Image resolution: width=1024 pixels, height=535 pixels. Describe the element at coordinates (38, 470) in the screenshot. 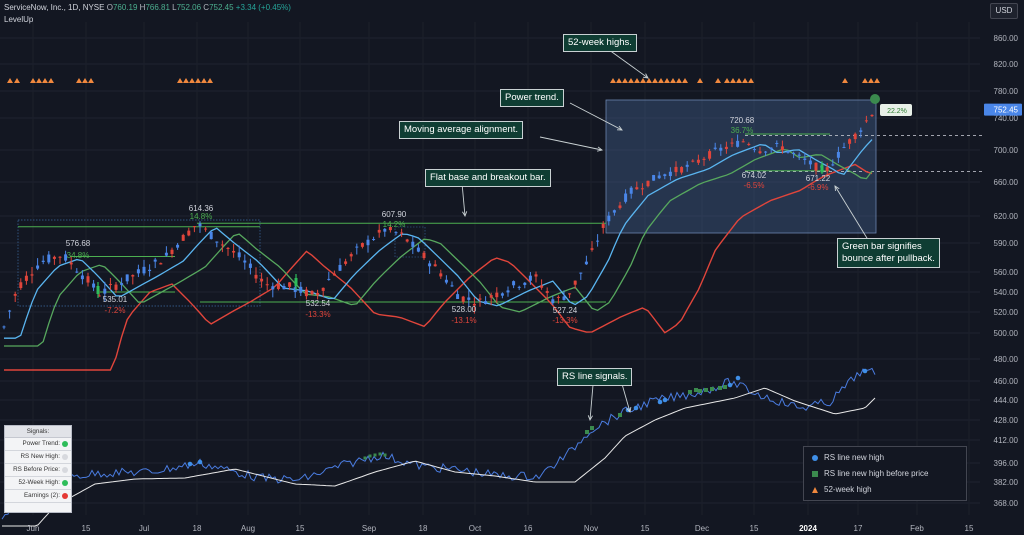

I see `signal-rs-before-price: RS Before Price:` at that location.